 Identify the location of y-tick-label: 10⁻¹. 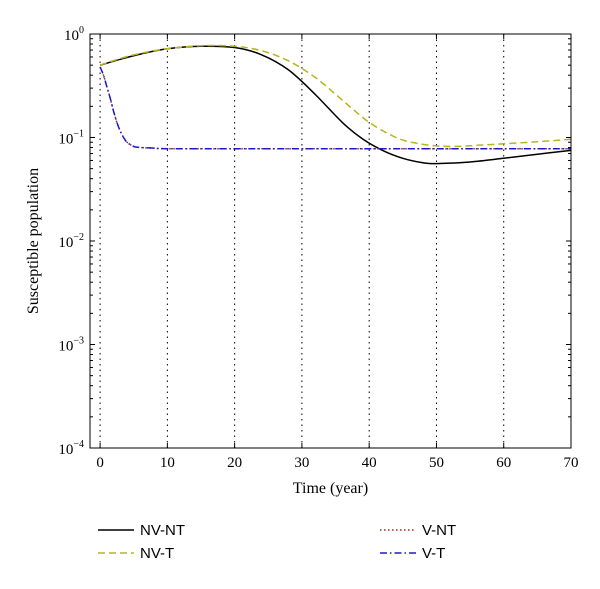
(71, 138).